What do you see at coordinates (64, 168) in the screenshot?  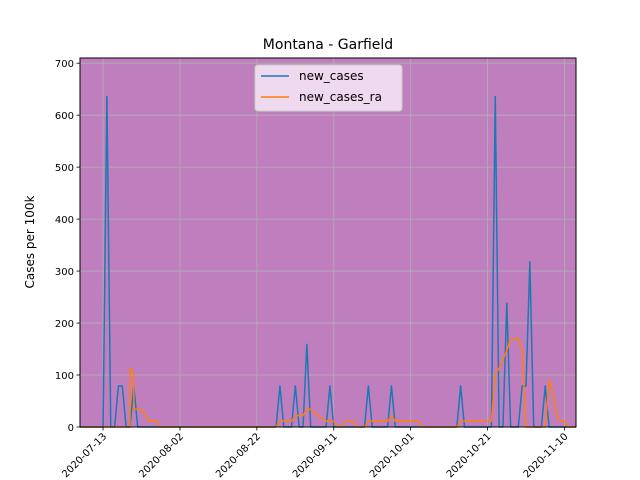 I see `y-tick-label: 500` at bounding box center [64, 168].